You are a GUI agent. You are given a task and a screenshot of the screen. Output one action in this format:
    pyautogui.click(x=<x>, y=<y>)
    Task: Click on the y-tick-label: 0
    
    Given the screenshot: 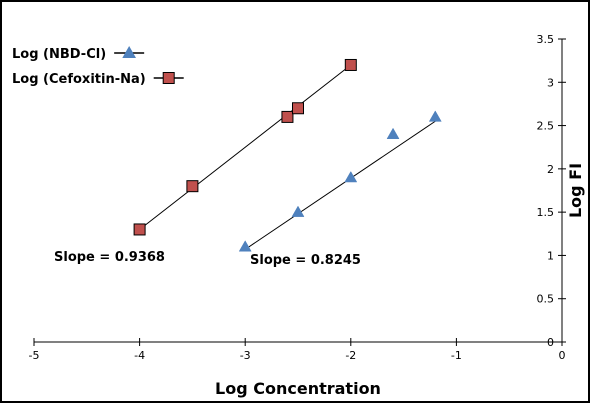 What is the action you would take?
    pyautogui.click(x=550, y=342)
    